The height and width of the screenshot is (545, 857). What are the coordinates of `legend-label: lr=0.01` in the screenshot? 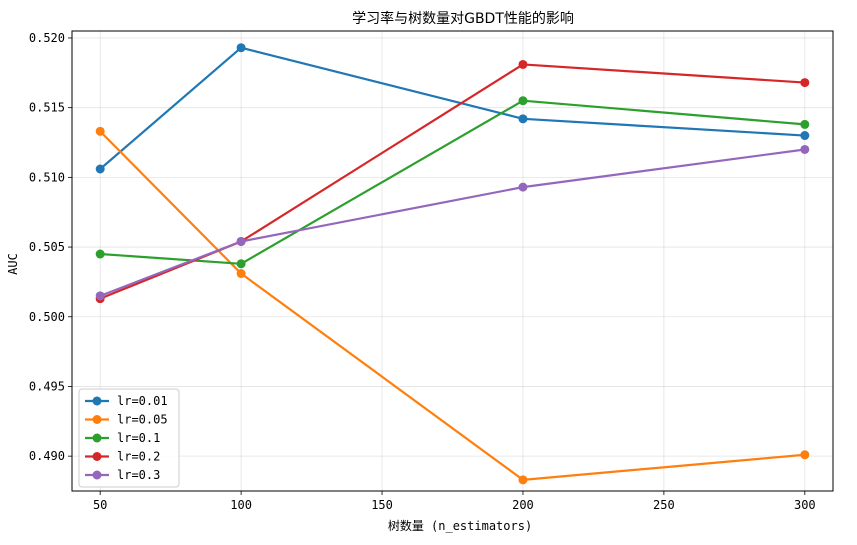 It's located at (142, 401).